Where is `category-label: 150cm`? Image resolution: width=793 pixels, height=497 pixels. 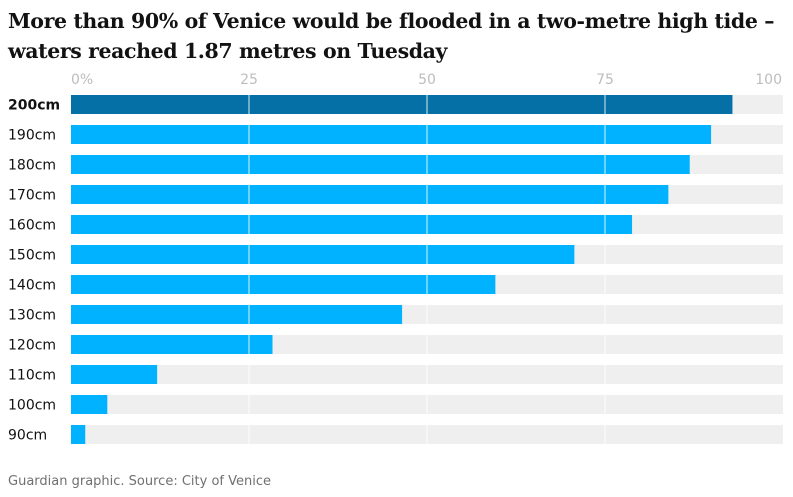
category-label: 150cm is located at coordinates (32, 256).